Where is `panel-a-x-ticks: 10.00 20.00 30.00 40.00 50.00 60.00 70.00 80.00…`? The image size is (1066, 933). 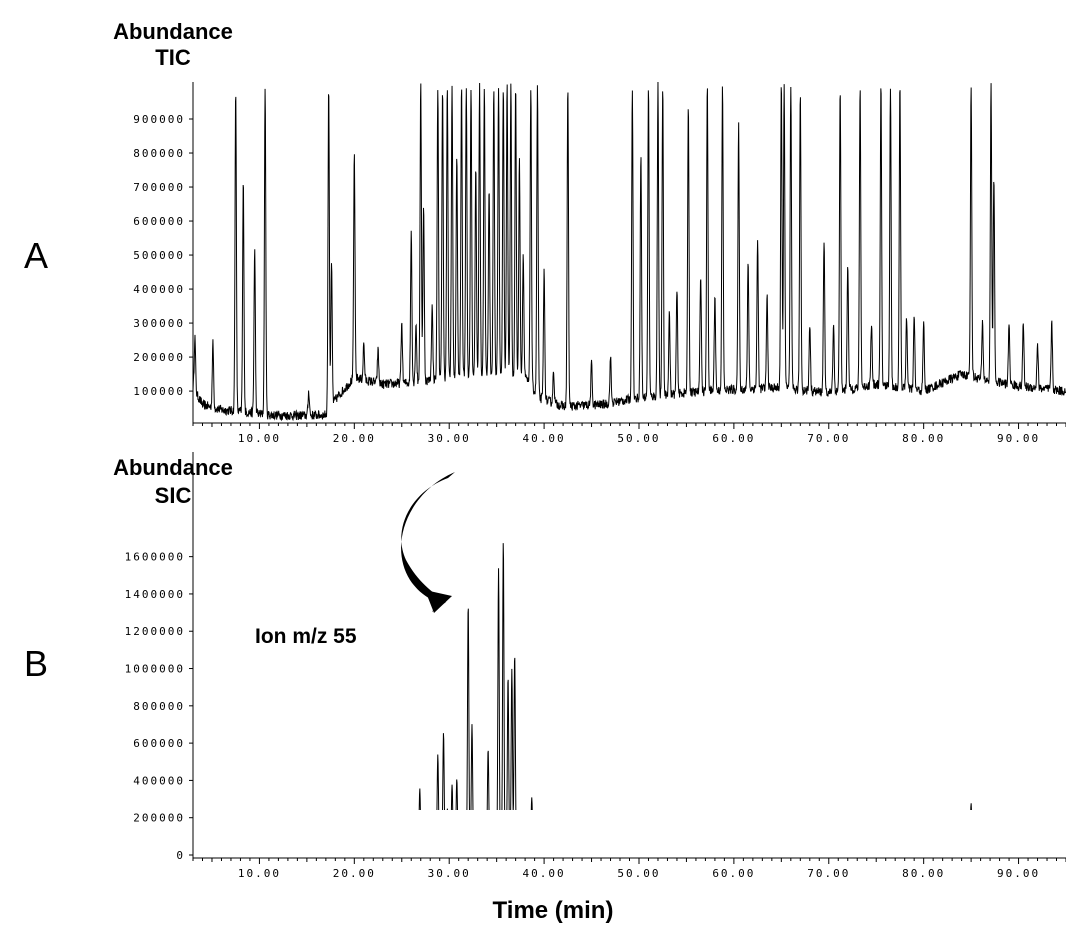 panel-a-x-ticks: 10.00 20.00 30.00 40.00 50.00 60.00 70.00 80.00… is located at coordinates (629, 434).